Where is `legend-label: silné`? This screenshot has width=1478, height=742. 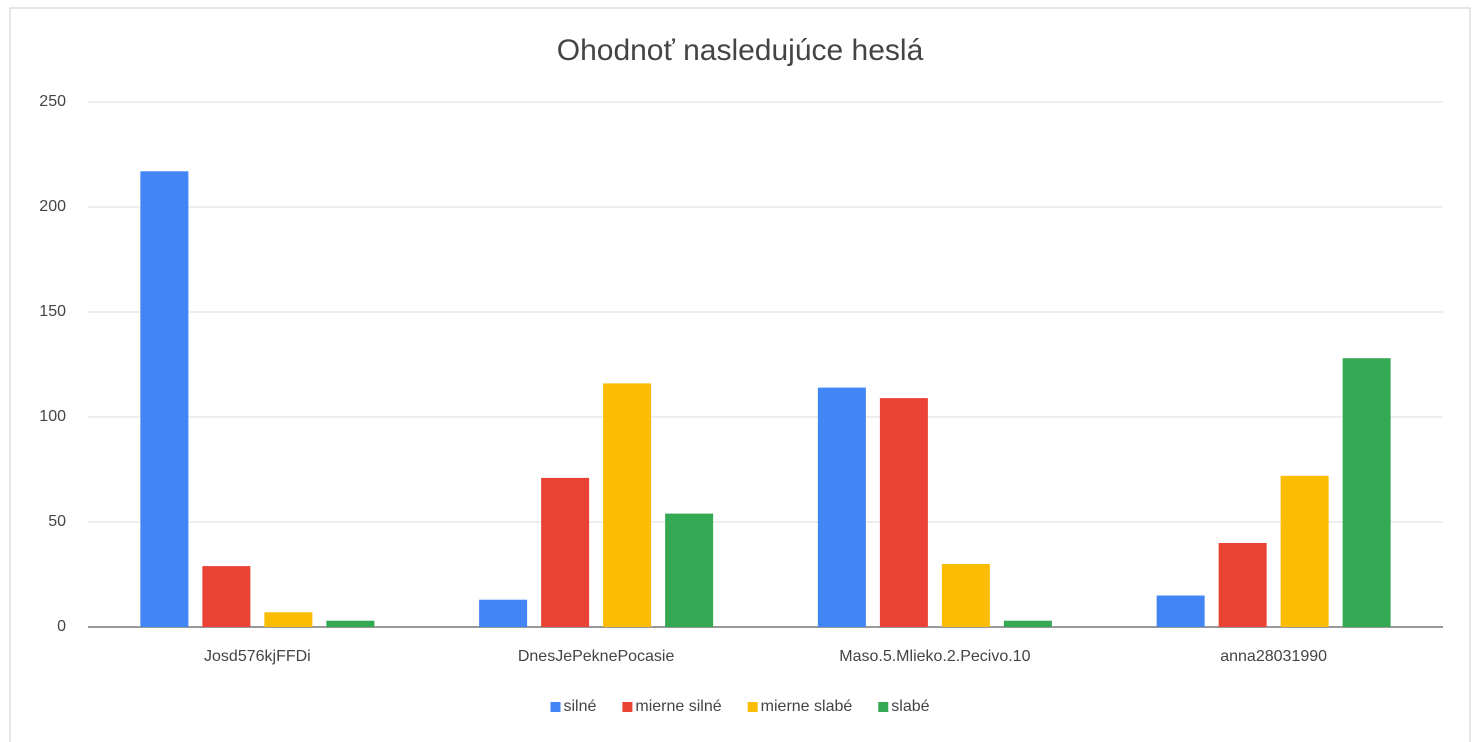
legend-label: silné is located at coordinates (579, 706).